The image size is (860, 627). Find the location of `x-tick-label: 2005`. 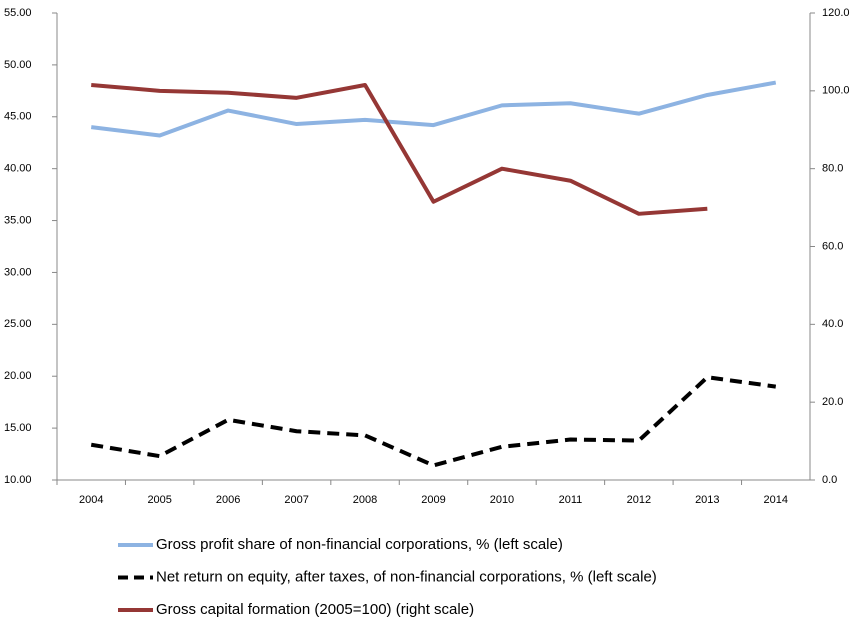

x-tick-label: 2005 is located at coordinates (159, 500).